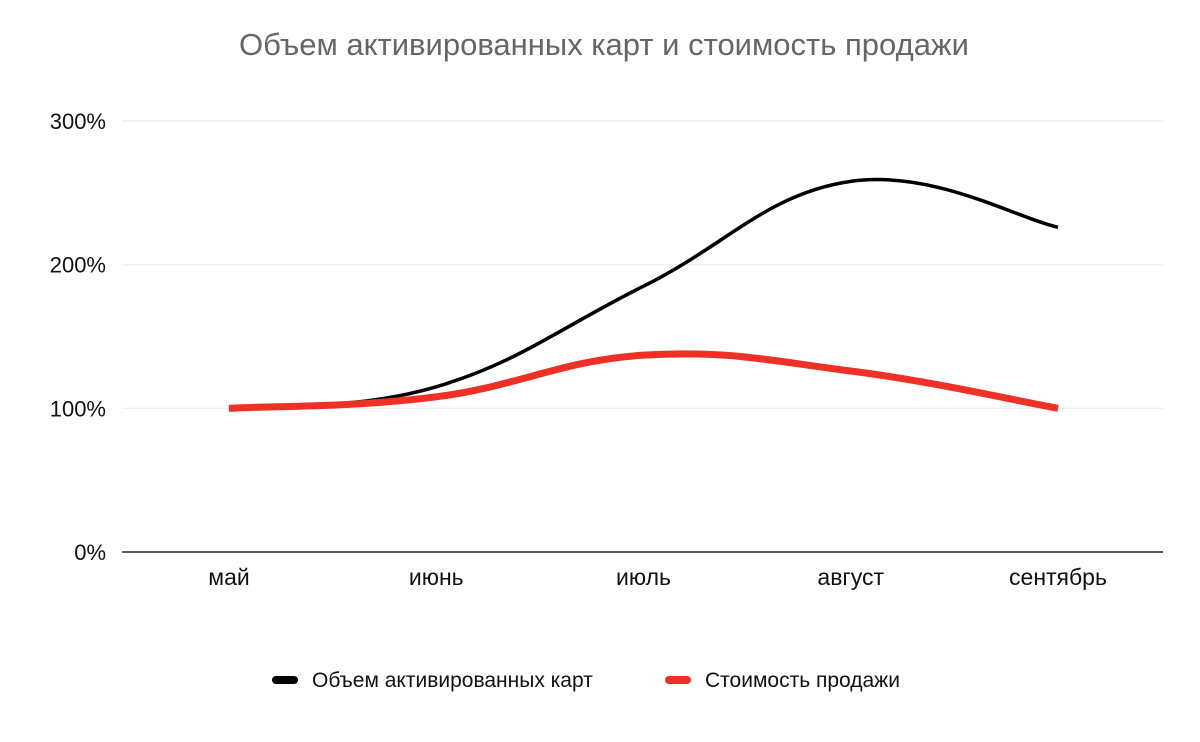 Image resolution: width=1200 pixels, height=742 pixels. I want to click on y-tick-label: 300%, so click(78, 121).